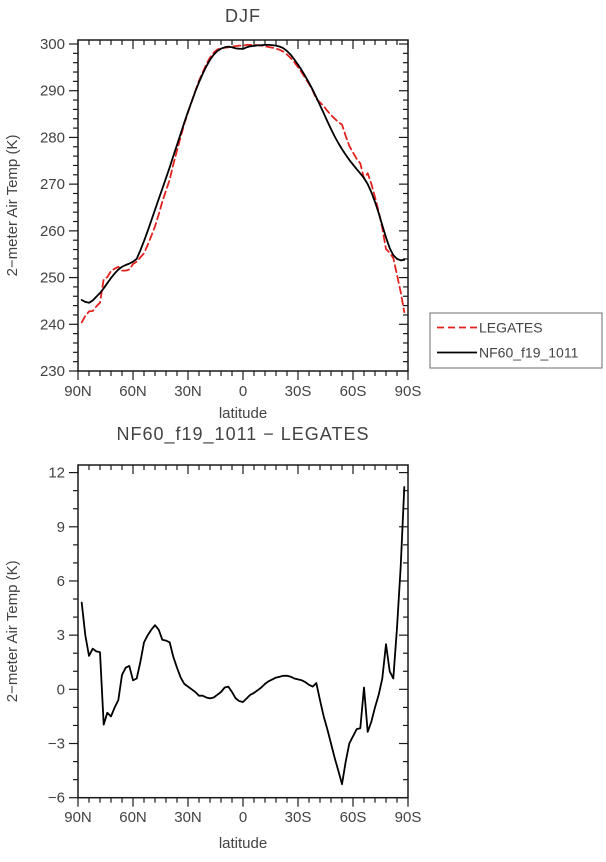 This screenshot has width=606, height=862. Describe the element at coordinates (61, 527) in the screenshot. I see `y-tick-label: 9` at that location.